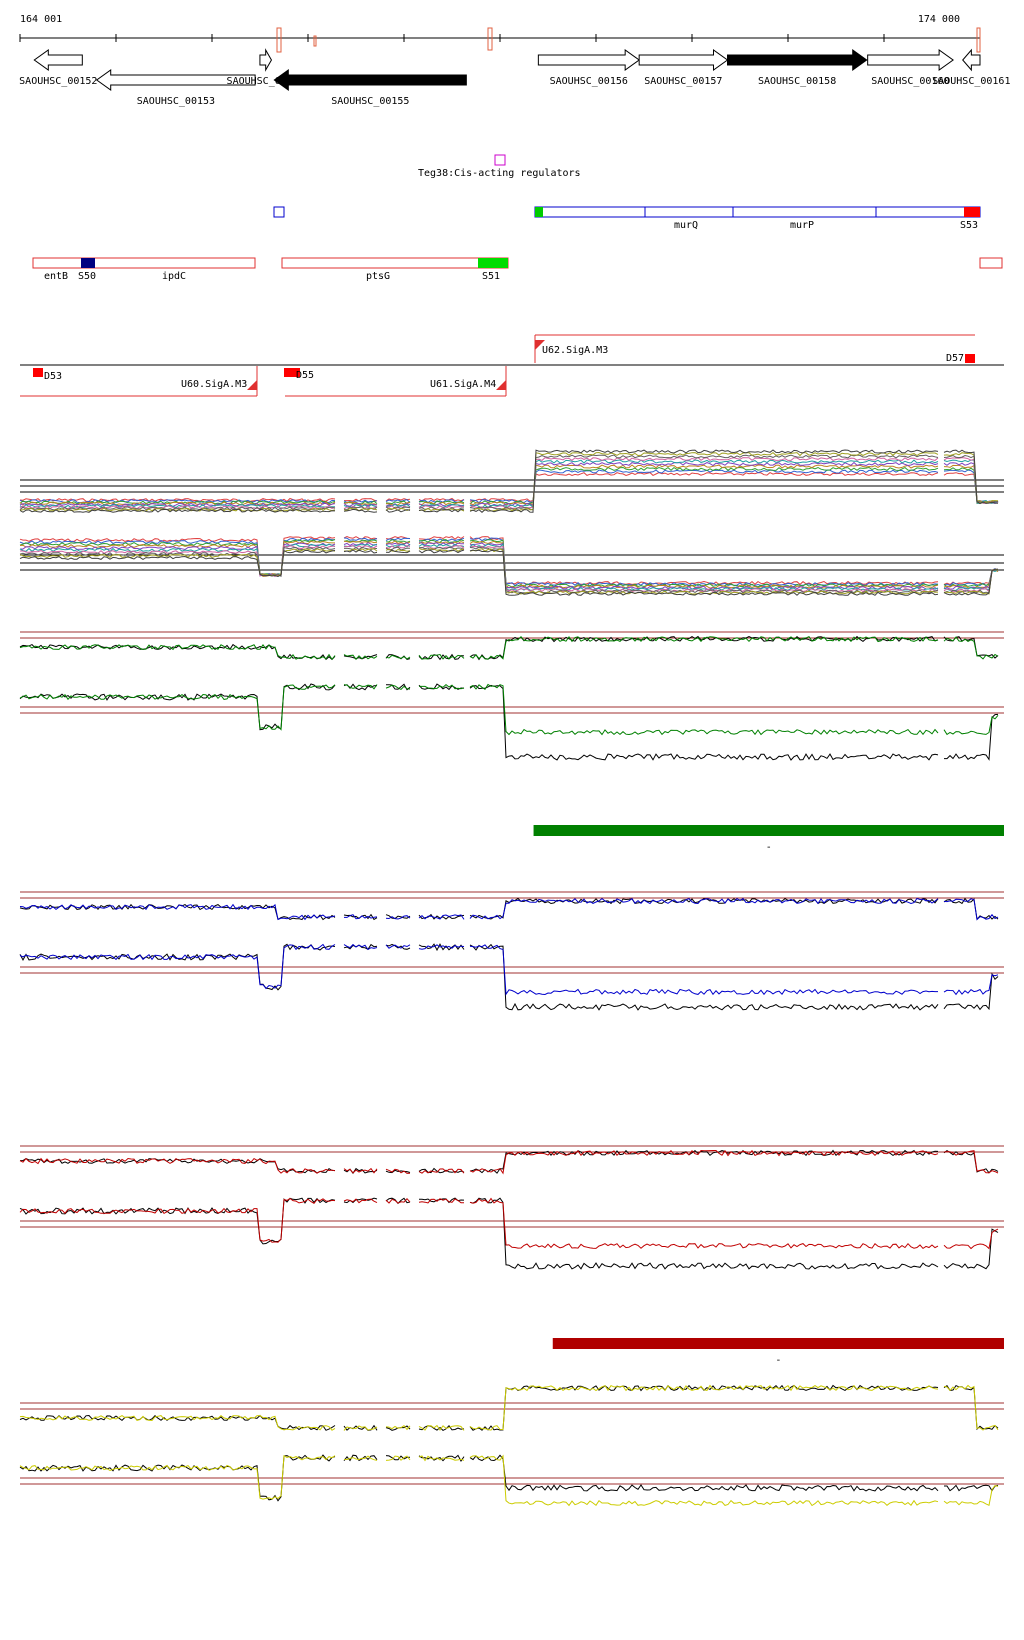 The width and height of the screenshot is (1024, 1640). What do you see at coordinates (797, 81) in the screenshot?
I see `gene-label: SAOUHSC_00158` at bounding box center [797, 81].